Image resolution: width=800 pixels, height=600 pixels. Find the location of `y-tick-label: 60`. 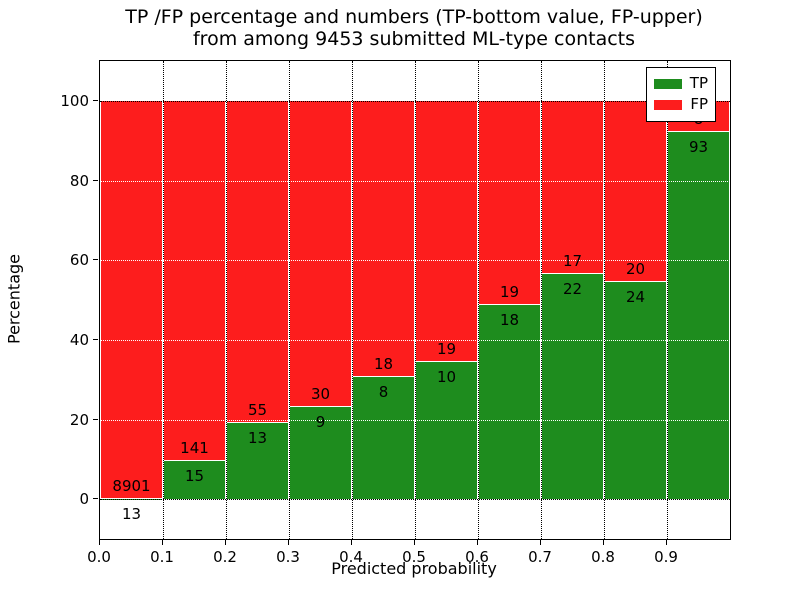

y-tick-label: 60 is located at coordinates (79, 260).